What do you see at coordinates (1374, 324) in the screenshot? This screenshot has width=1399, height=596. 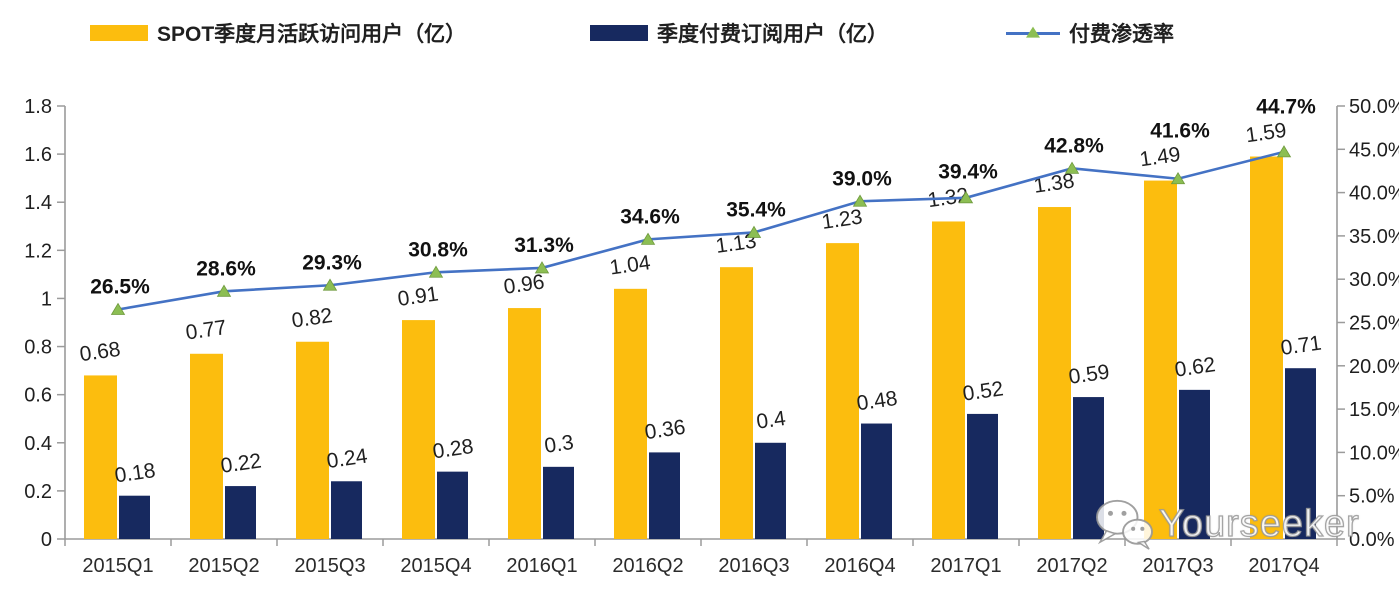 I see `right-axis-tick-label: 25.0%` at bounding box center [1374, 324].